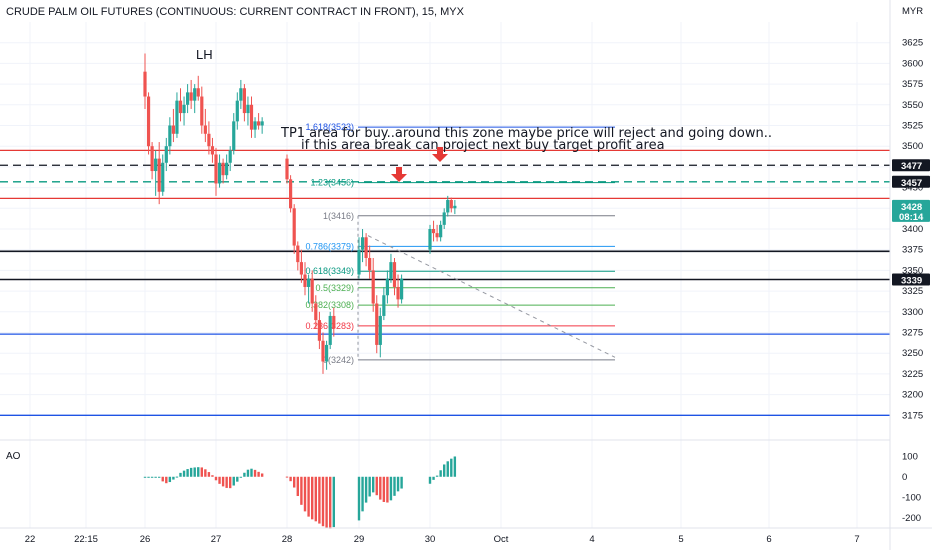  Describe the element at coordinates (911, 487) in the screenshot. I see `ao-axis: -200 -100 0 100` at that location.